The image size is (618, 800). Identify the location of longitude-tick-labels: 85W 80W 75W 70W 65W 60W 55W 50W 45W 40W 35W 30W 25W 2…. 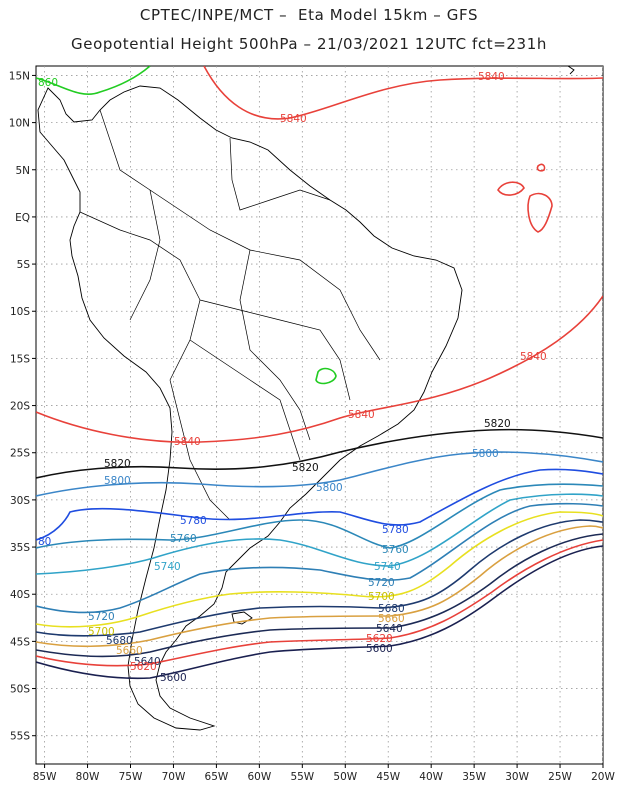
(324, 777).